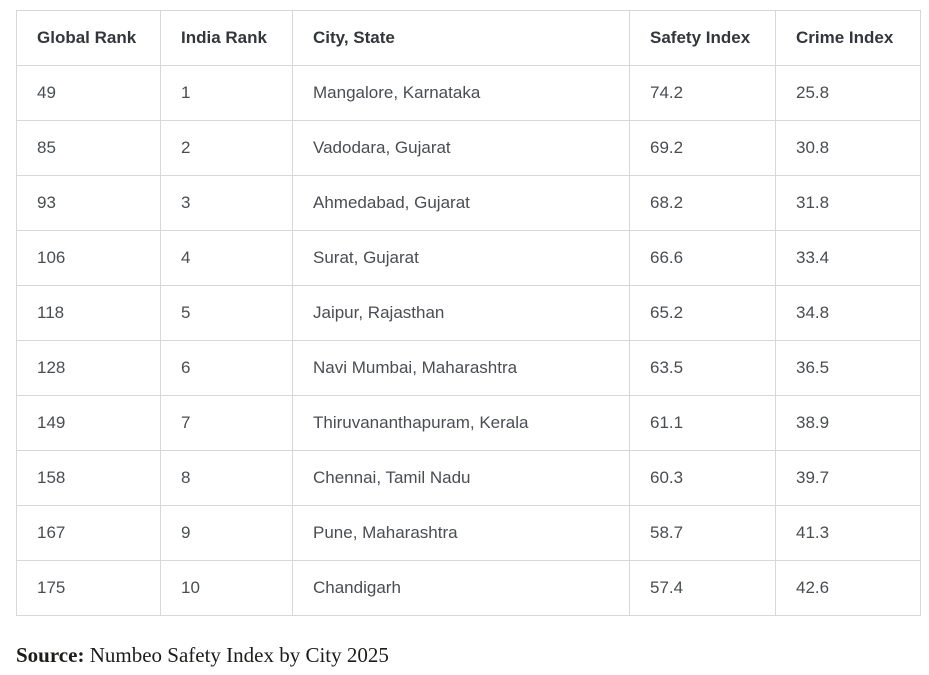  Describe the element at coordinates (848, 313) in the screenshot. I see `cell-crime-index: 34.8` at that location.